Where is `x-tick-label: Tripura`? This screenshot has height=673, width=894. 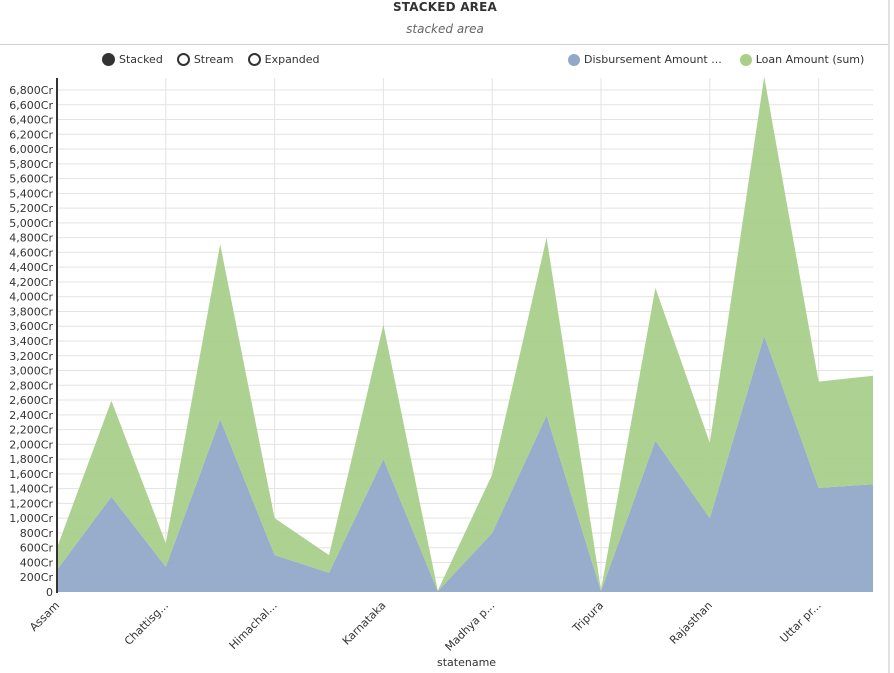 x-tick-label: Tripura is located at coordinates (587, 617).